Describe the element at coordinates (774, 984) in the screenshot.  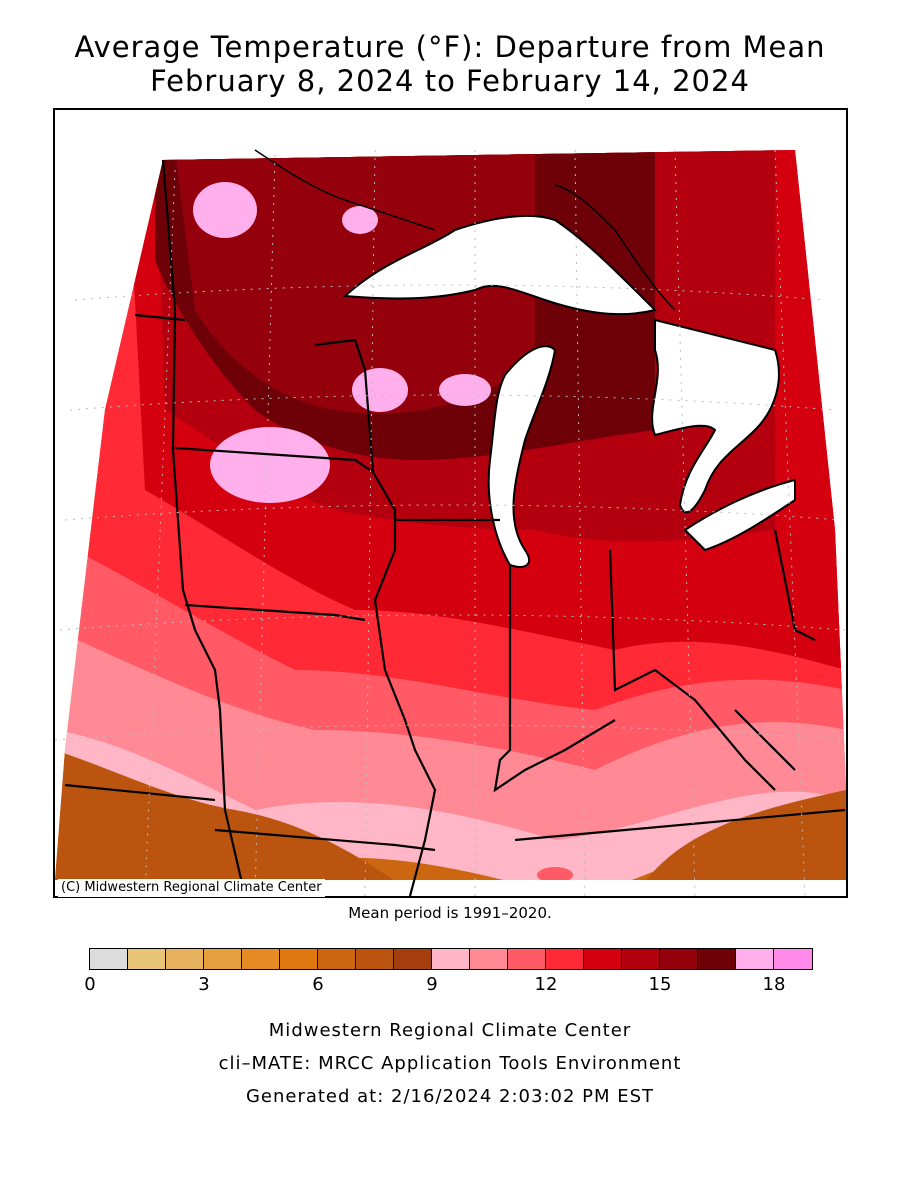
I see `legend-tick-label: 18` at that location.